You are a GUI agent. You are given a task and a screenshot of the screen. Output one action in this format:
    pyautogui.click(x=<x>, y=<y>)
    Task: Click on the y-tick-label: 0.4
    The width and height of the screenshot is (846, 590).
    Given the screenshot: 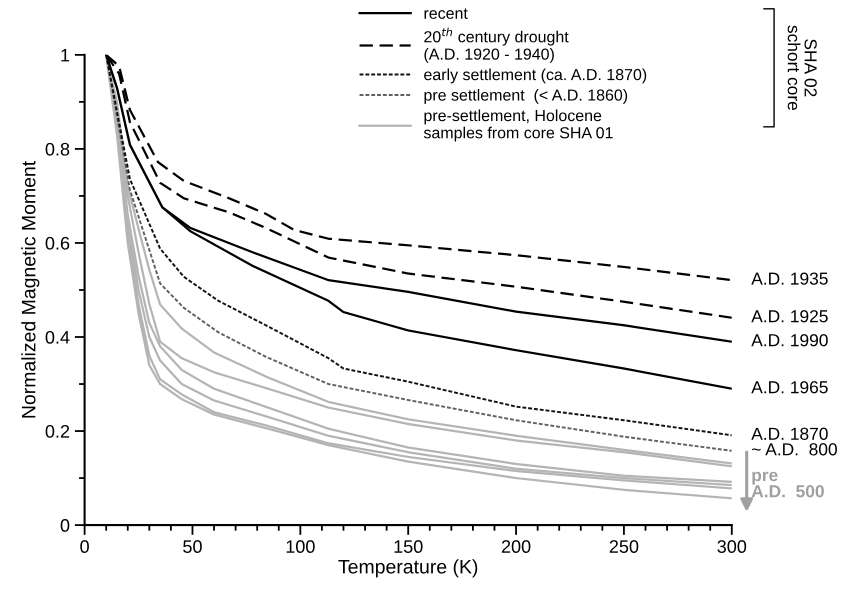 What is the action you would take?
    pyautogui.click(x=58, y=337)
    